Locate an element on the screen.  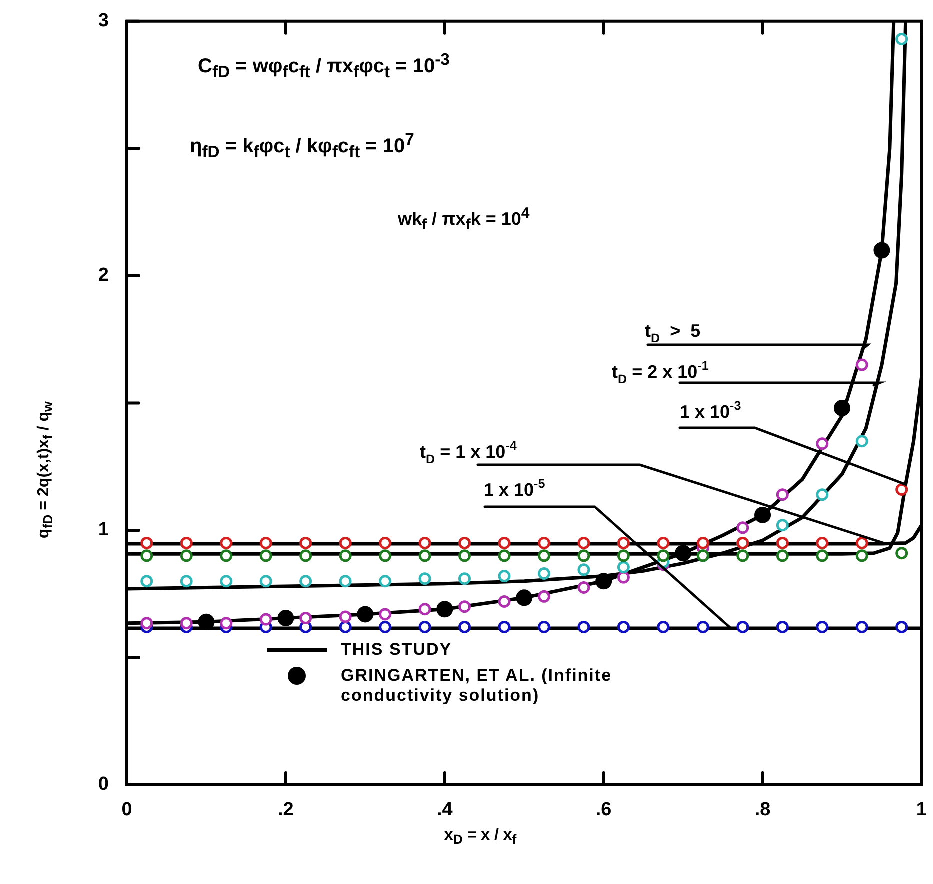
text: C$_{fD}$ = wφ$_{f}$c$_{ft}$ / πx$_{f}$φc$_{t}$ = 10$^{-3}$ is located at coordinates (324, 66).